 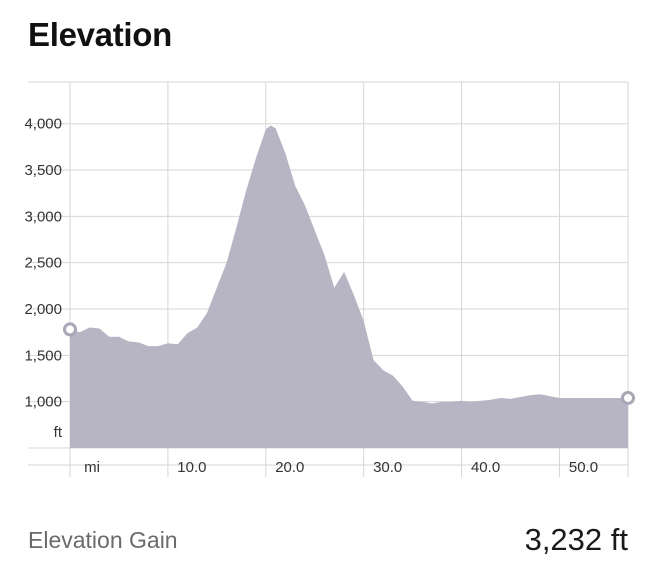 I want to click on x-tick-label: 30.0, so click(x=387, y=467).